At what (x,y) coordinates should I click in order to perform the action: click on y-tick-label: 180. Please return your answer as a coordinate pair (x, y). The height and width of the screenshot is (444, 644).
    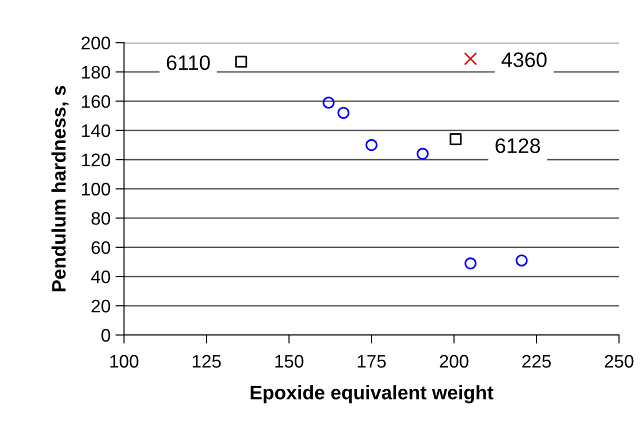
    Looking at the image, I should click on (96, 72).